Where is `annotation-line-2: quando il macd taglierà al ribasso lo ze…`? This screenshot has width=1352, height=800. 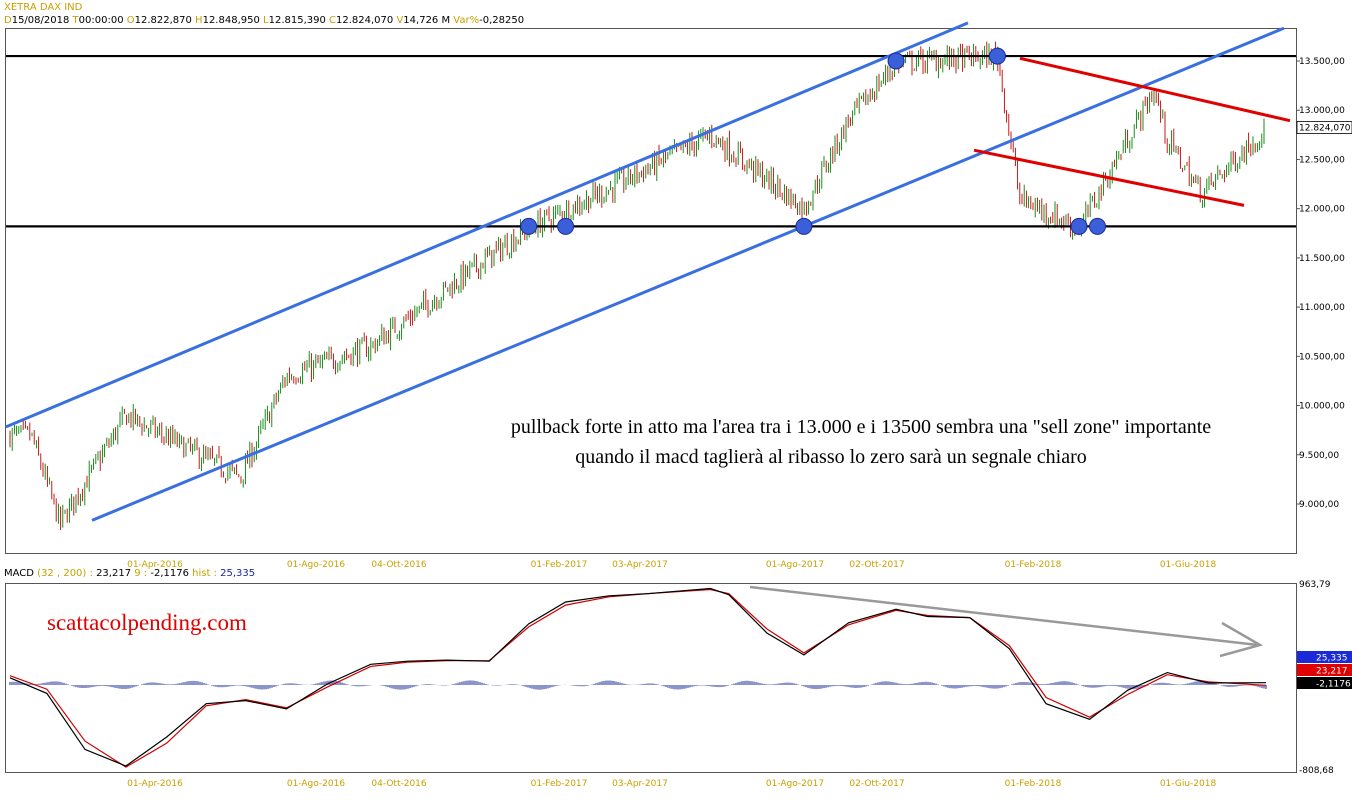
annotation-line-2: quando il macd taglierà al ribasso lo ze… is located at coordinates (830, 457).